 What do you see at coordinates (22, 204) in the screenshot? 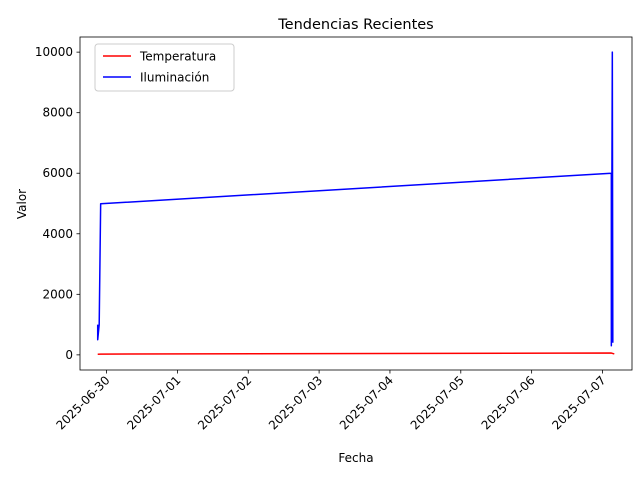
I see `y-axis-title: Valor` at bounding box center [22, 204].